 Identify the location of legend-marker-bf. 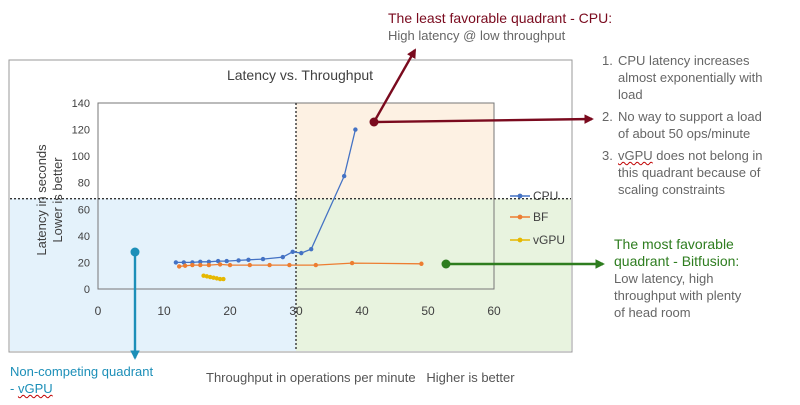
(520, 217).